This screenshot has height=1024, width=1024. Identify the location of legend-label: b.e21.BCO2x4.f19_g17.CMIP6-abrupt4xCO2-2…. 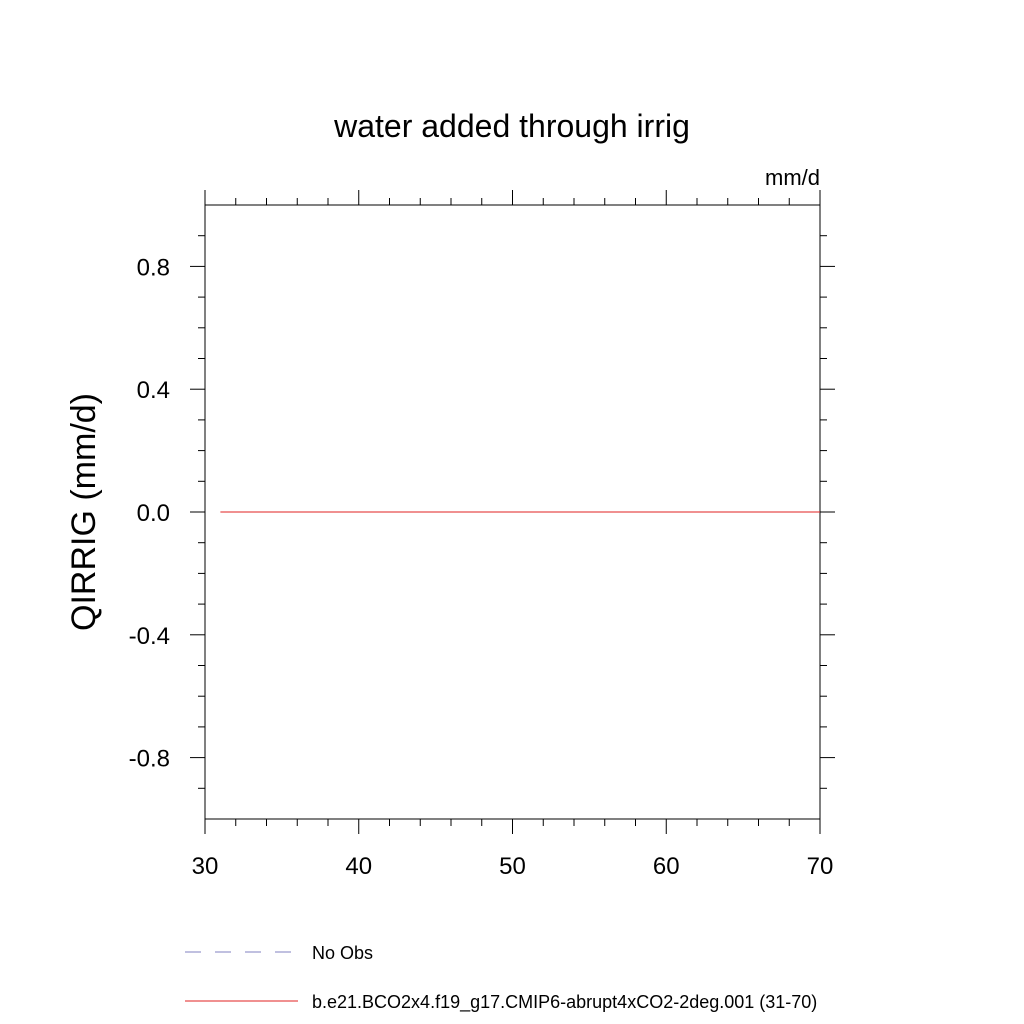
(564, 1002).